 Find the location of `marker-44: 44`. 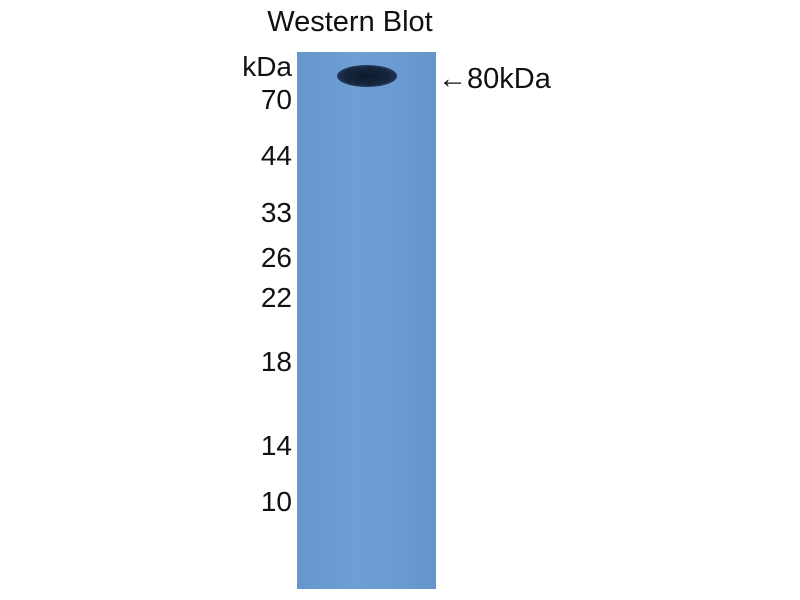

marker-44: 44 is located at coordinates (276, 155).